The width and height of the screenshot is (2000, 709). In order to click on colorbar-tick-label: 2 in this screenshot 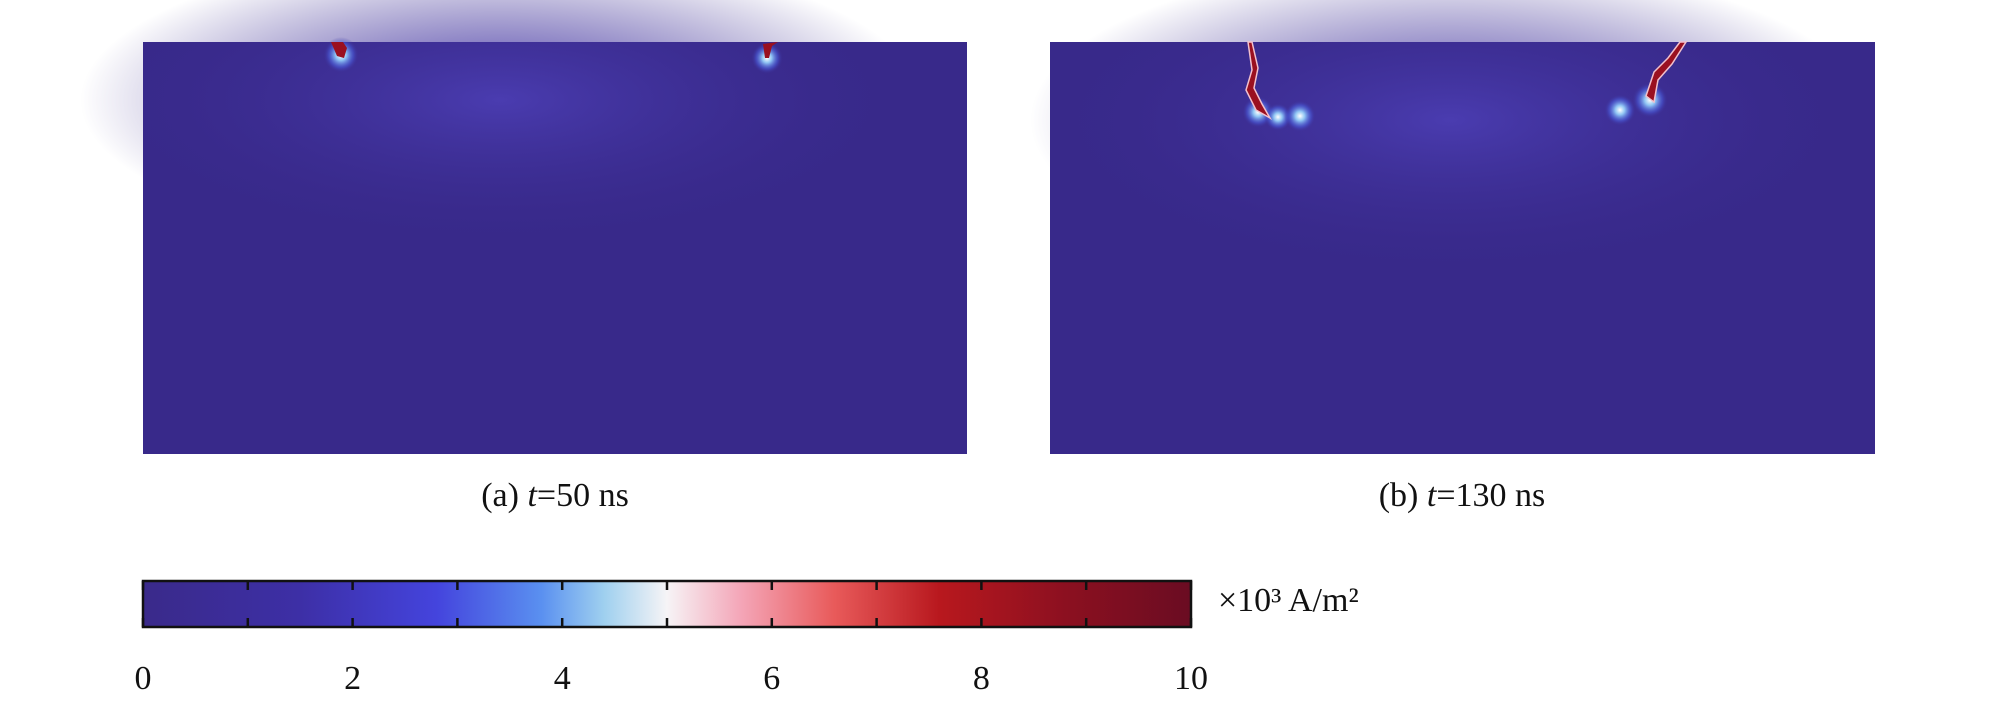, I will do `click(352, 678)`.